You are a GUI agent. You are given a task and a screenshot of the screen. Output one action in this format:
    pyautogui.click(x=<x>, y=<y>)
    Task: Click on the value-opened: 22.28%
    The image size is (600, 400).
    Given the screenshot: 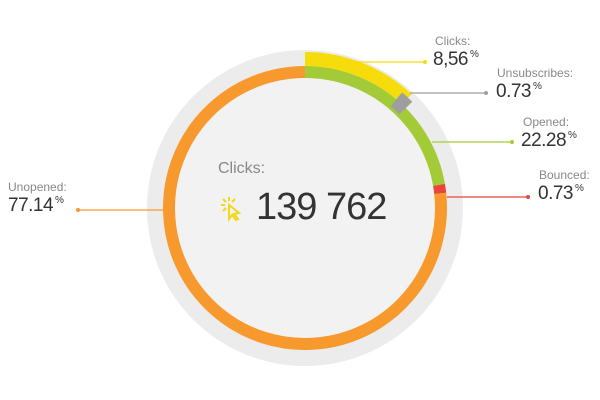 What is the action you would take?
    pyautogui.click(x=549, y=140)
    